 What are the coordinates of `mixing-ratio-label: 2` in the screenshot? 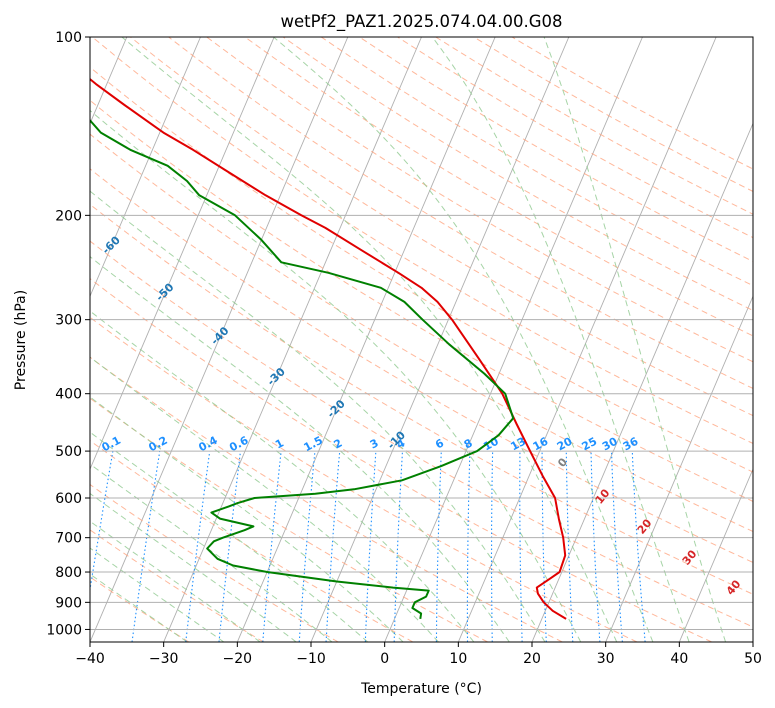 It's located at (338, 443).